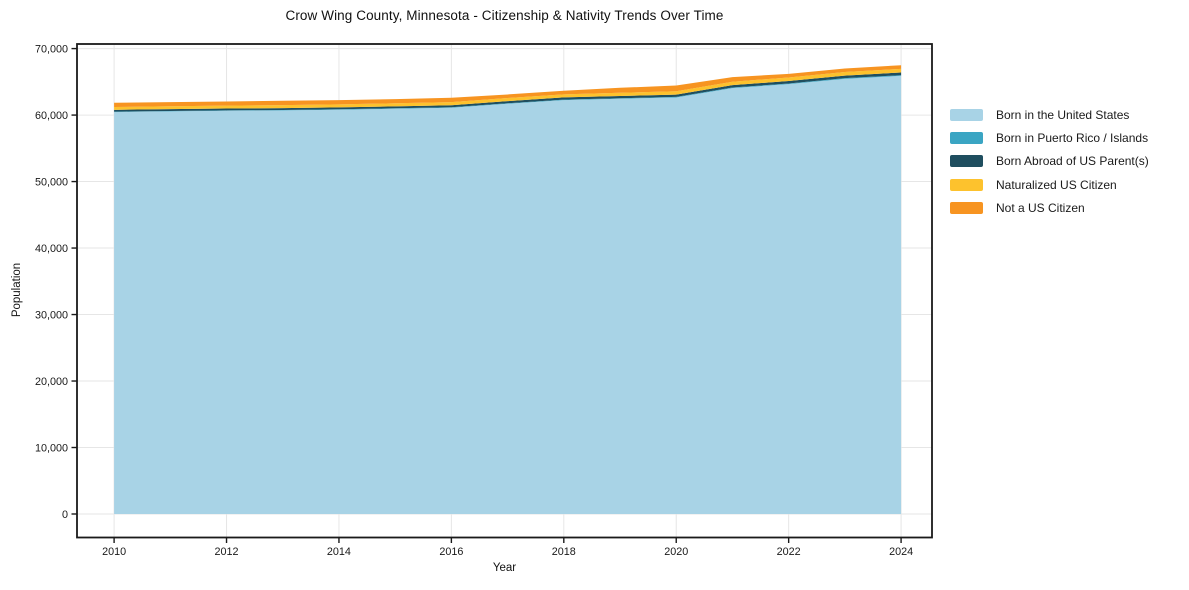  Describe the element at coordinates (339, 552) in the screenshot. I see `x-tick-label: 2014` at that location.